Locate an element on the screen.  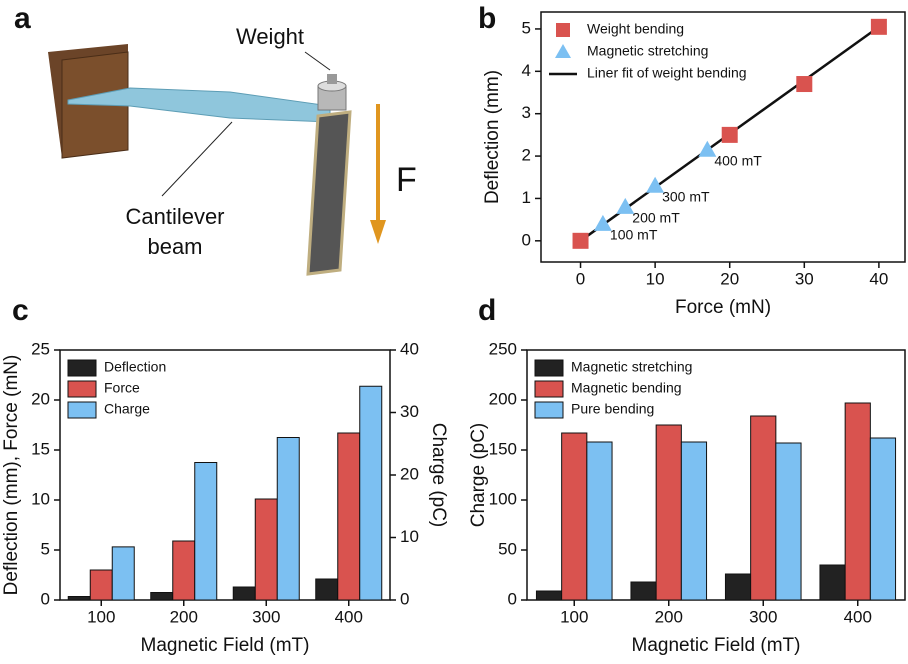
plate is located at coordinates (329, 193).